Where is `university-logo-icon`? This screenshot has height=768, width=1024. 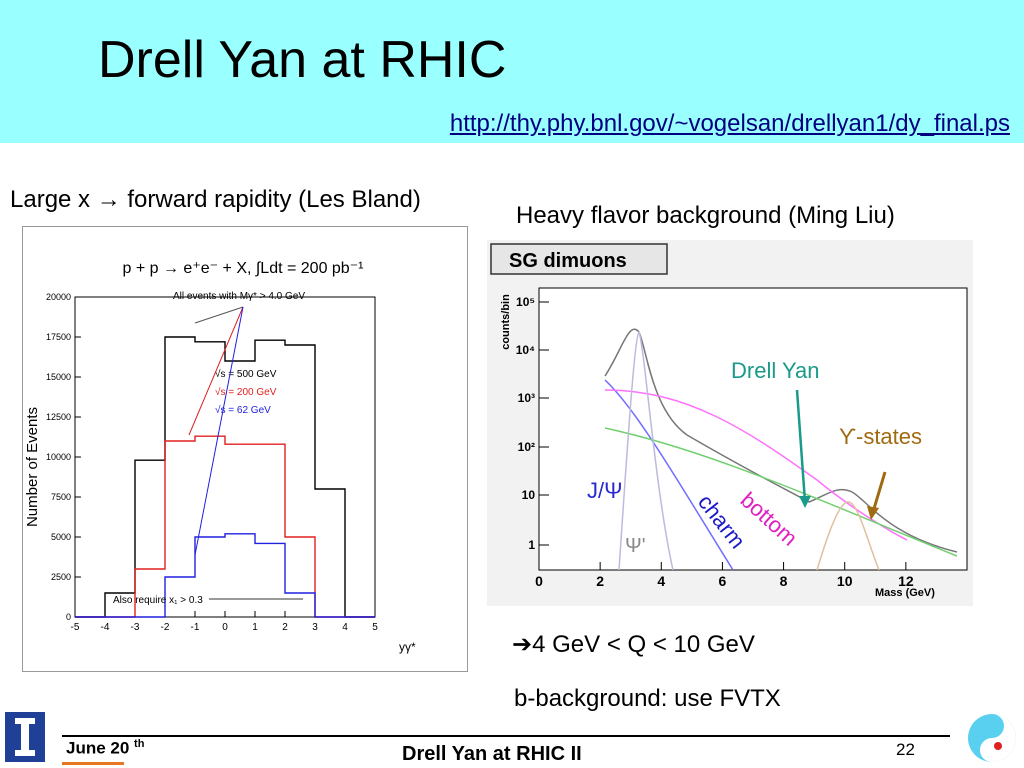
university-logo-icon is located at coordinates (25, 737).